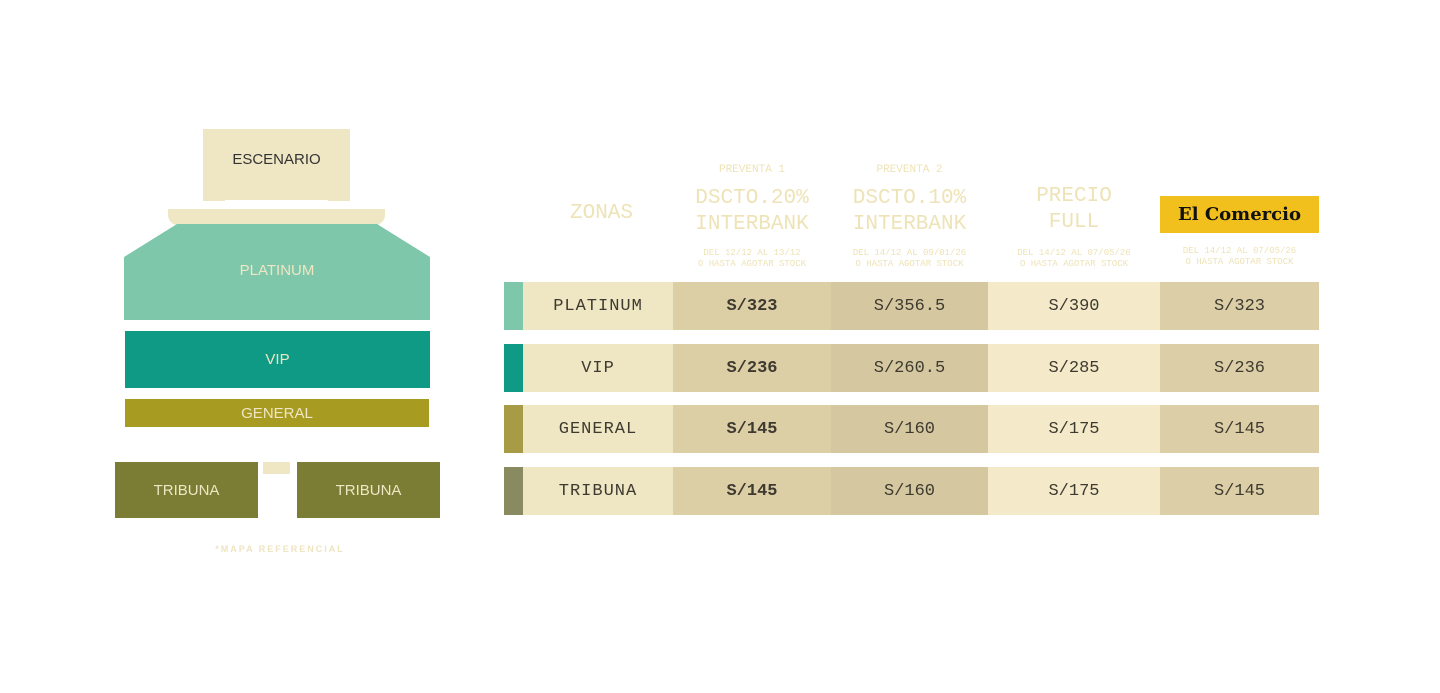 This screenshot has height=693, width=1440. What do you see at coordinates (598, 368) in the screenshot?
I see `zone-name: VIP` at bounding box center [598, 368].